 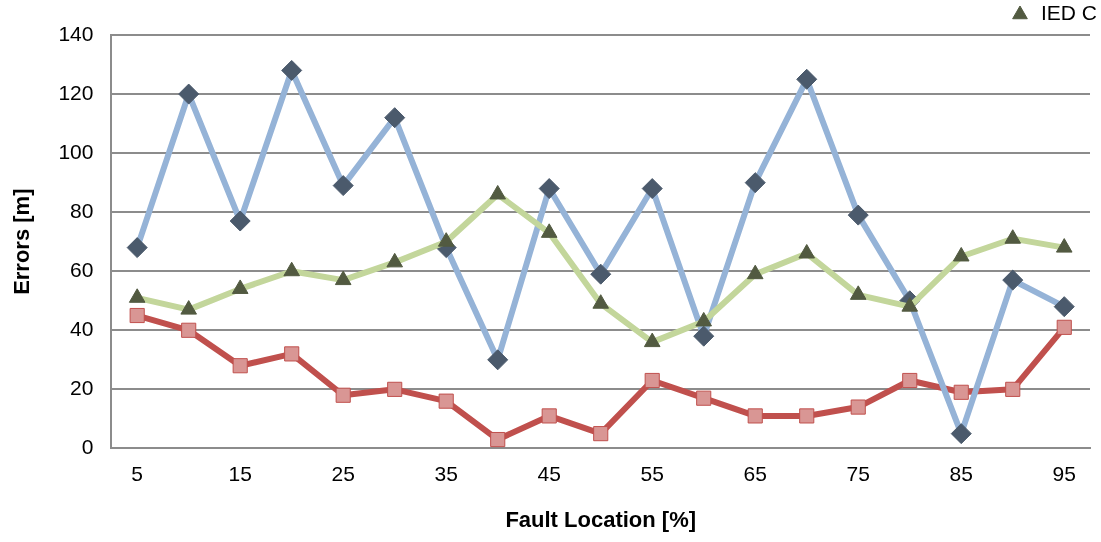 I want to click on x-tick-label: 45, so click(x=549, y=473).